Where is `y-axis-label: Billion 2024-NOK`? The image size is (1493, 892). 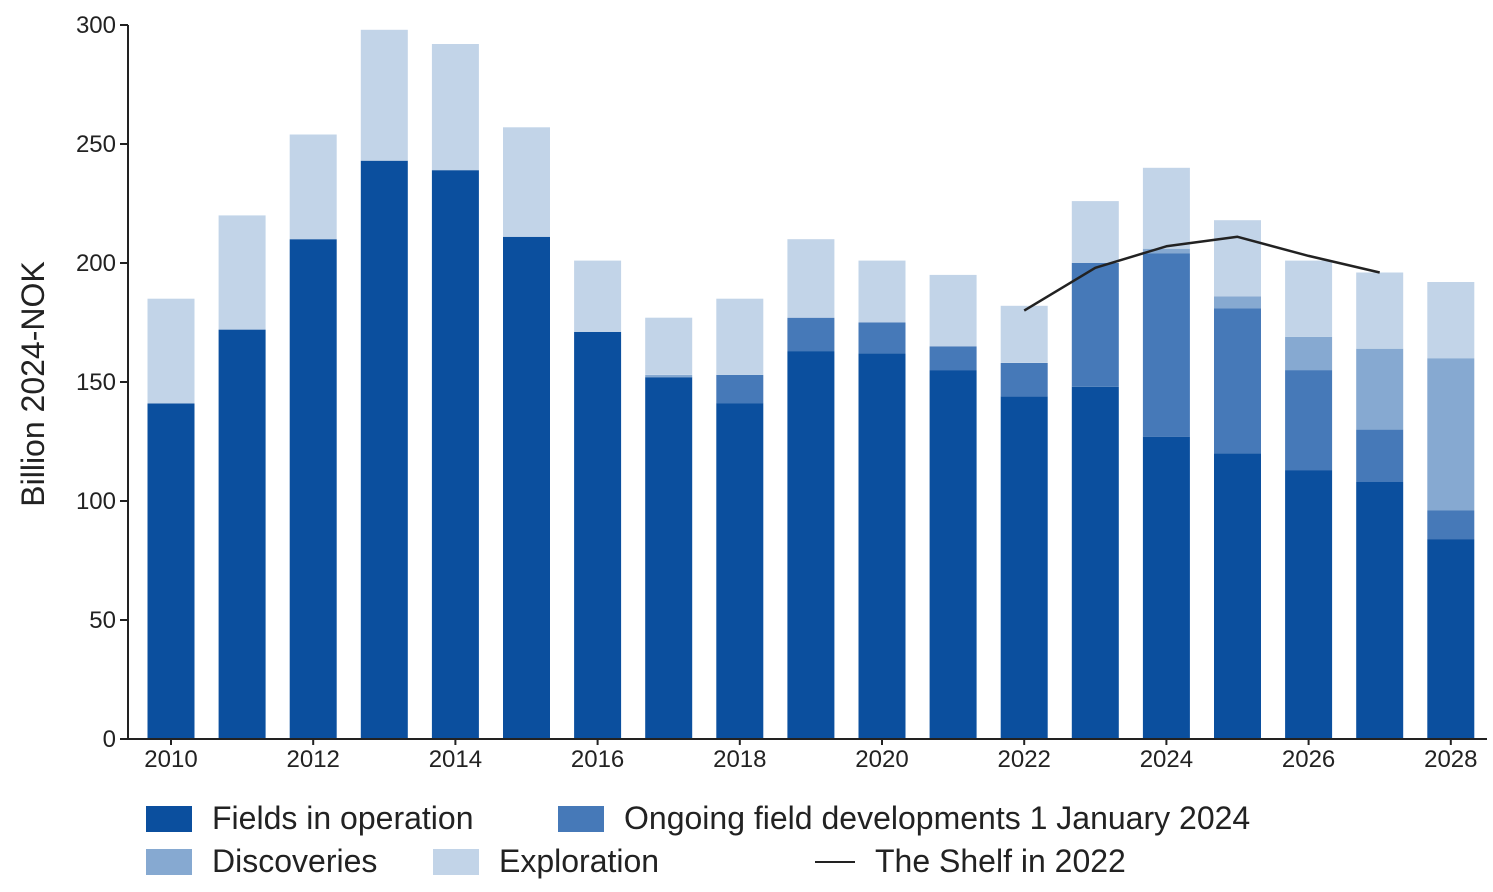 y-axis-label: Billion 2024-NOK is located at coordinates (33, 383).